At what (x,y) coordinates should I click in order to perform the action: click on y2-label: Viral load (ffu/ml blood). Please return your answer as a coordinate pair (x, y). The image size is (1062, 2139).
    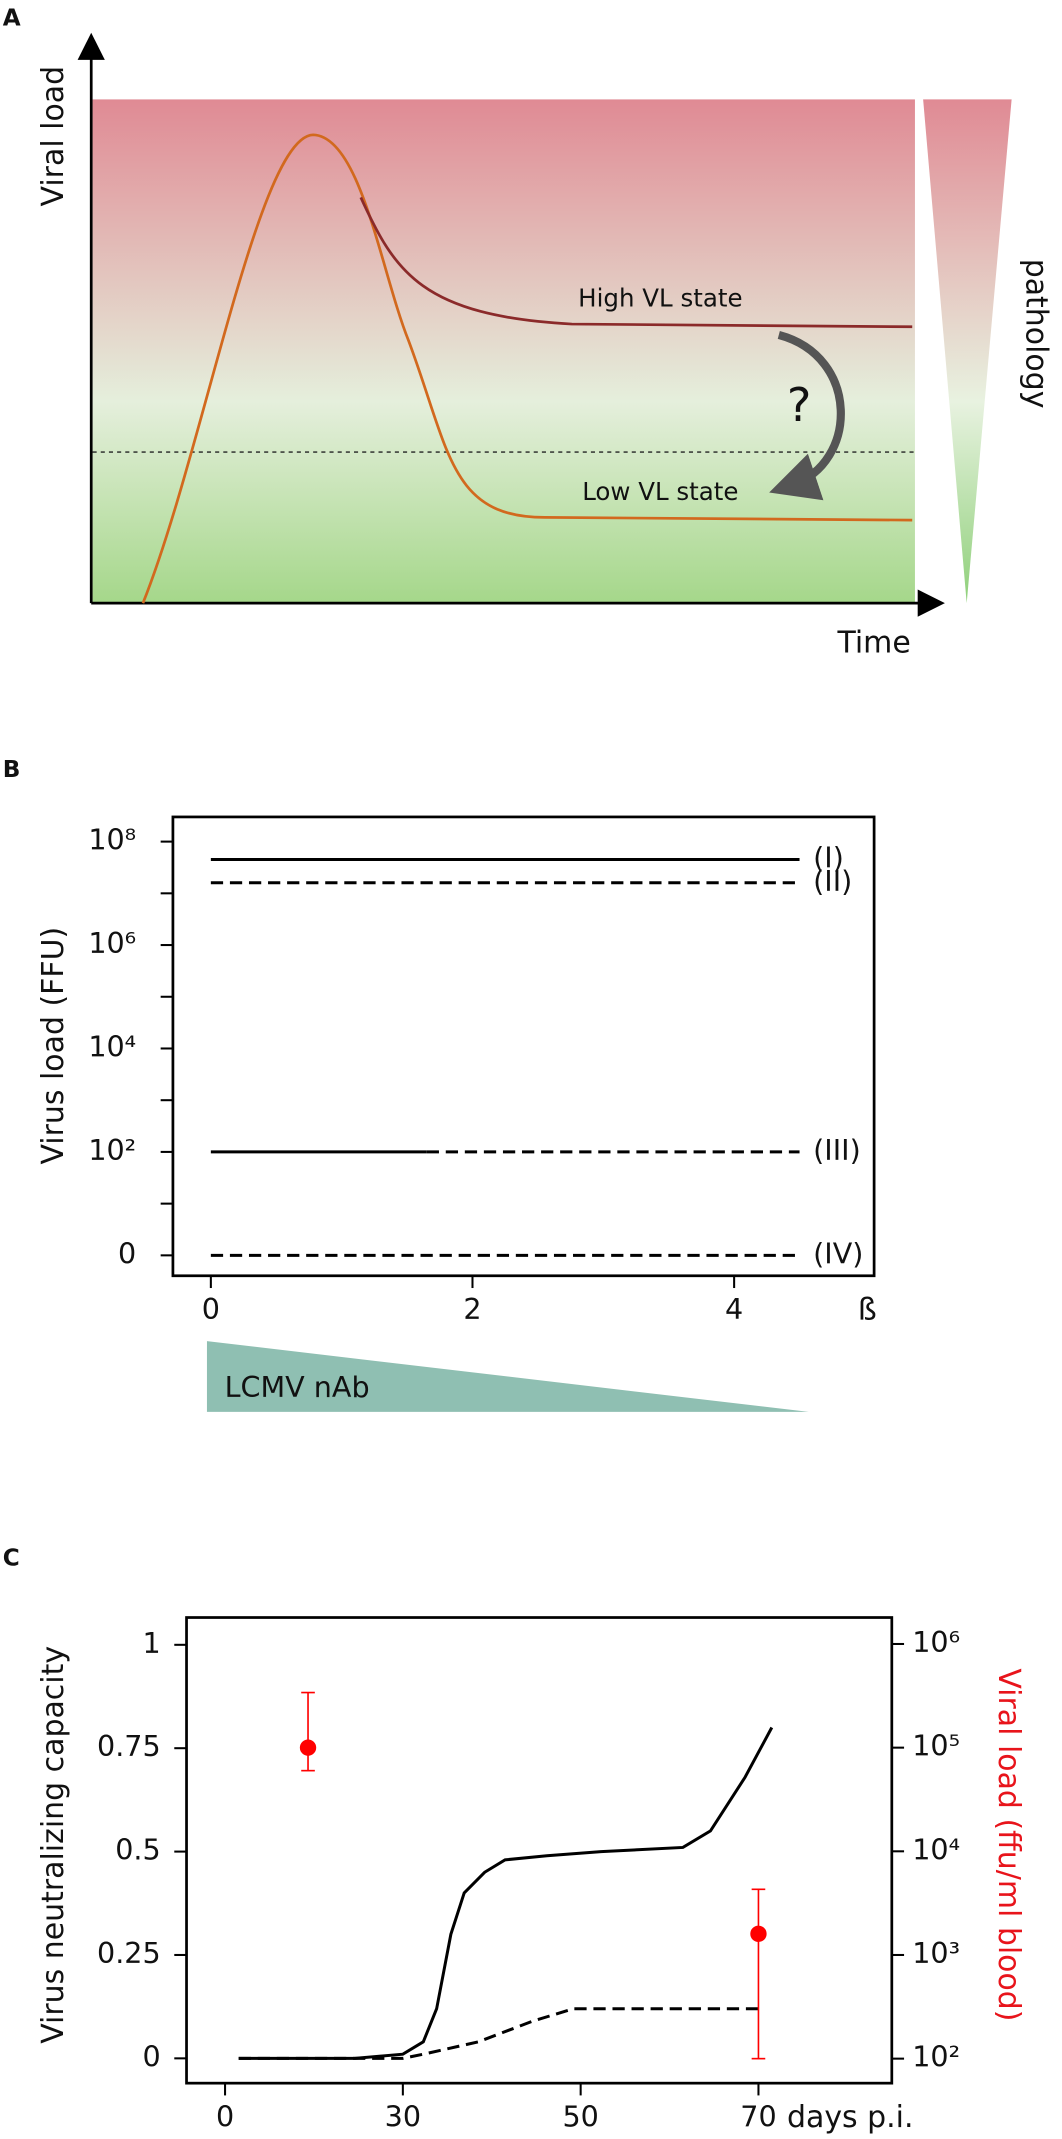
    Looking at the image, I should click on (1008, 1844).